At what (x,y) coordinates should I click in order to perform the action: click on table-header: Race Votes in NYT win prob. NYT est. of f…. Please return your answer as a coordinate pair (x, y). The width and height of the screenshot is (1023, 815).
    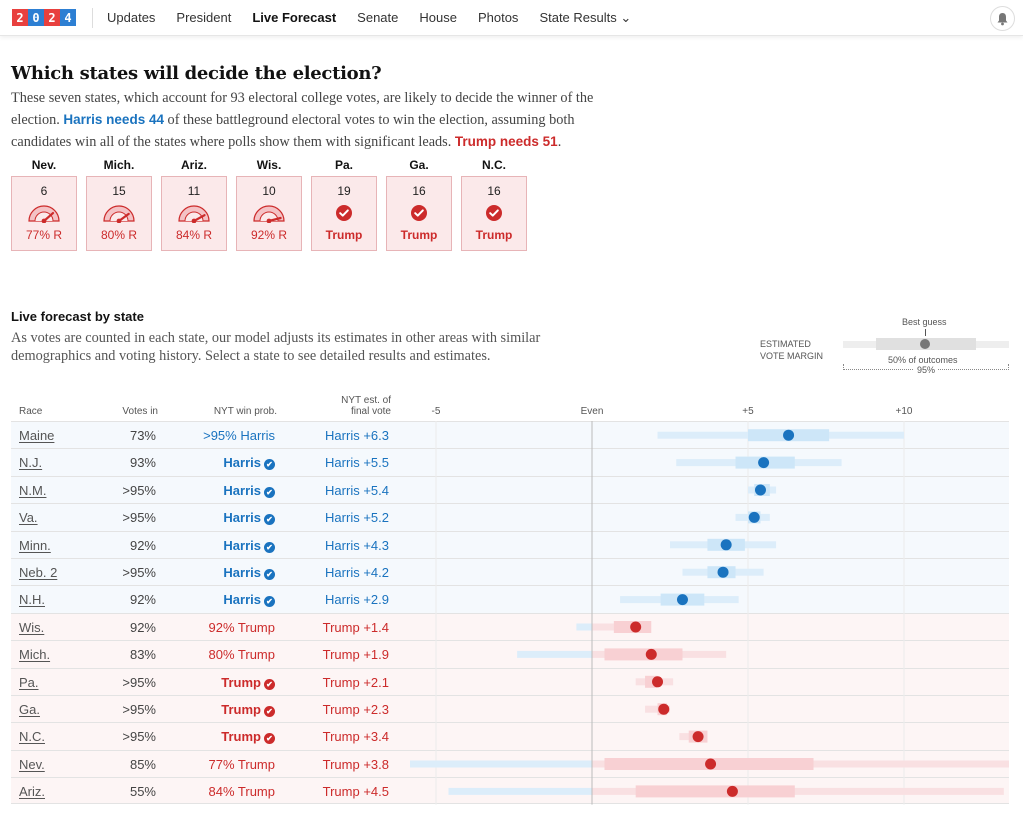
    Looking at the image, I should click on (511, 408).